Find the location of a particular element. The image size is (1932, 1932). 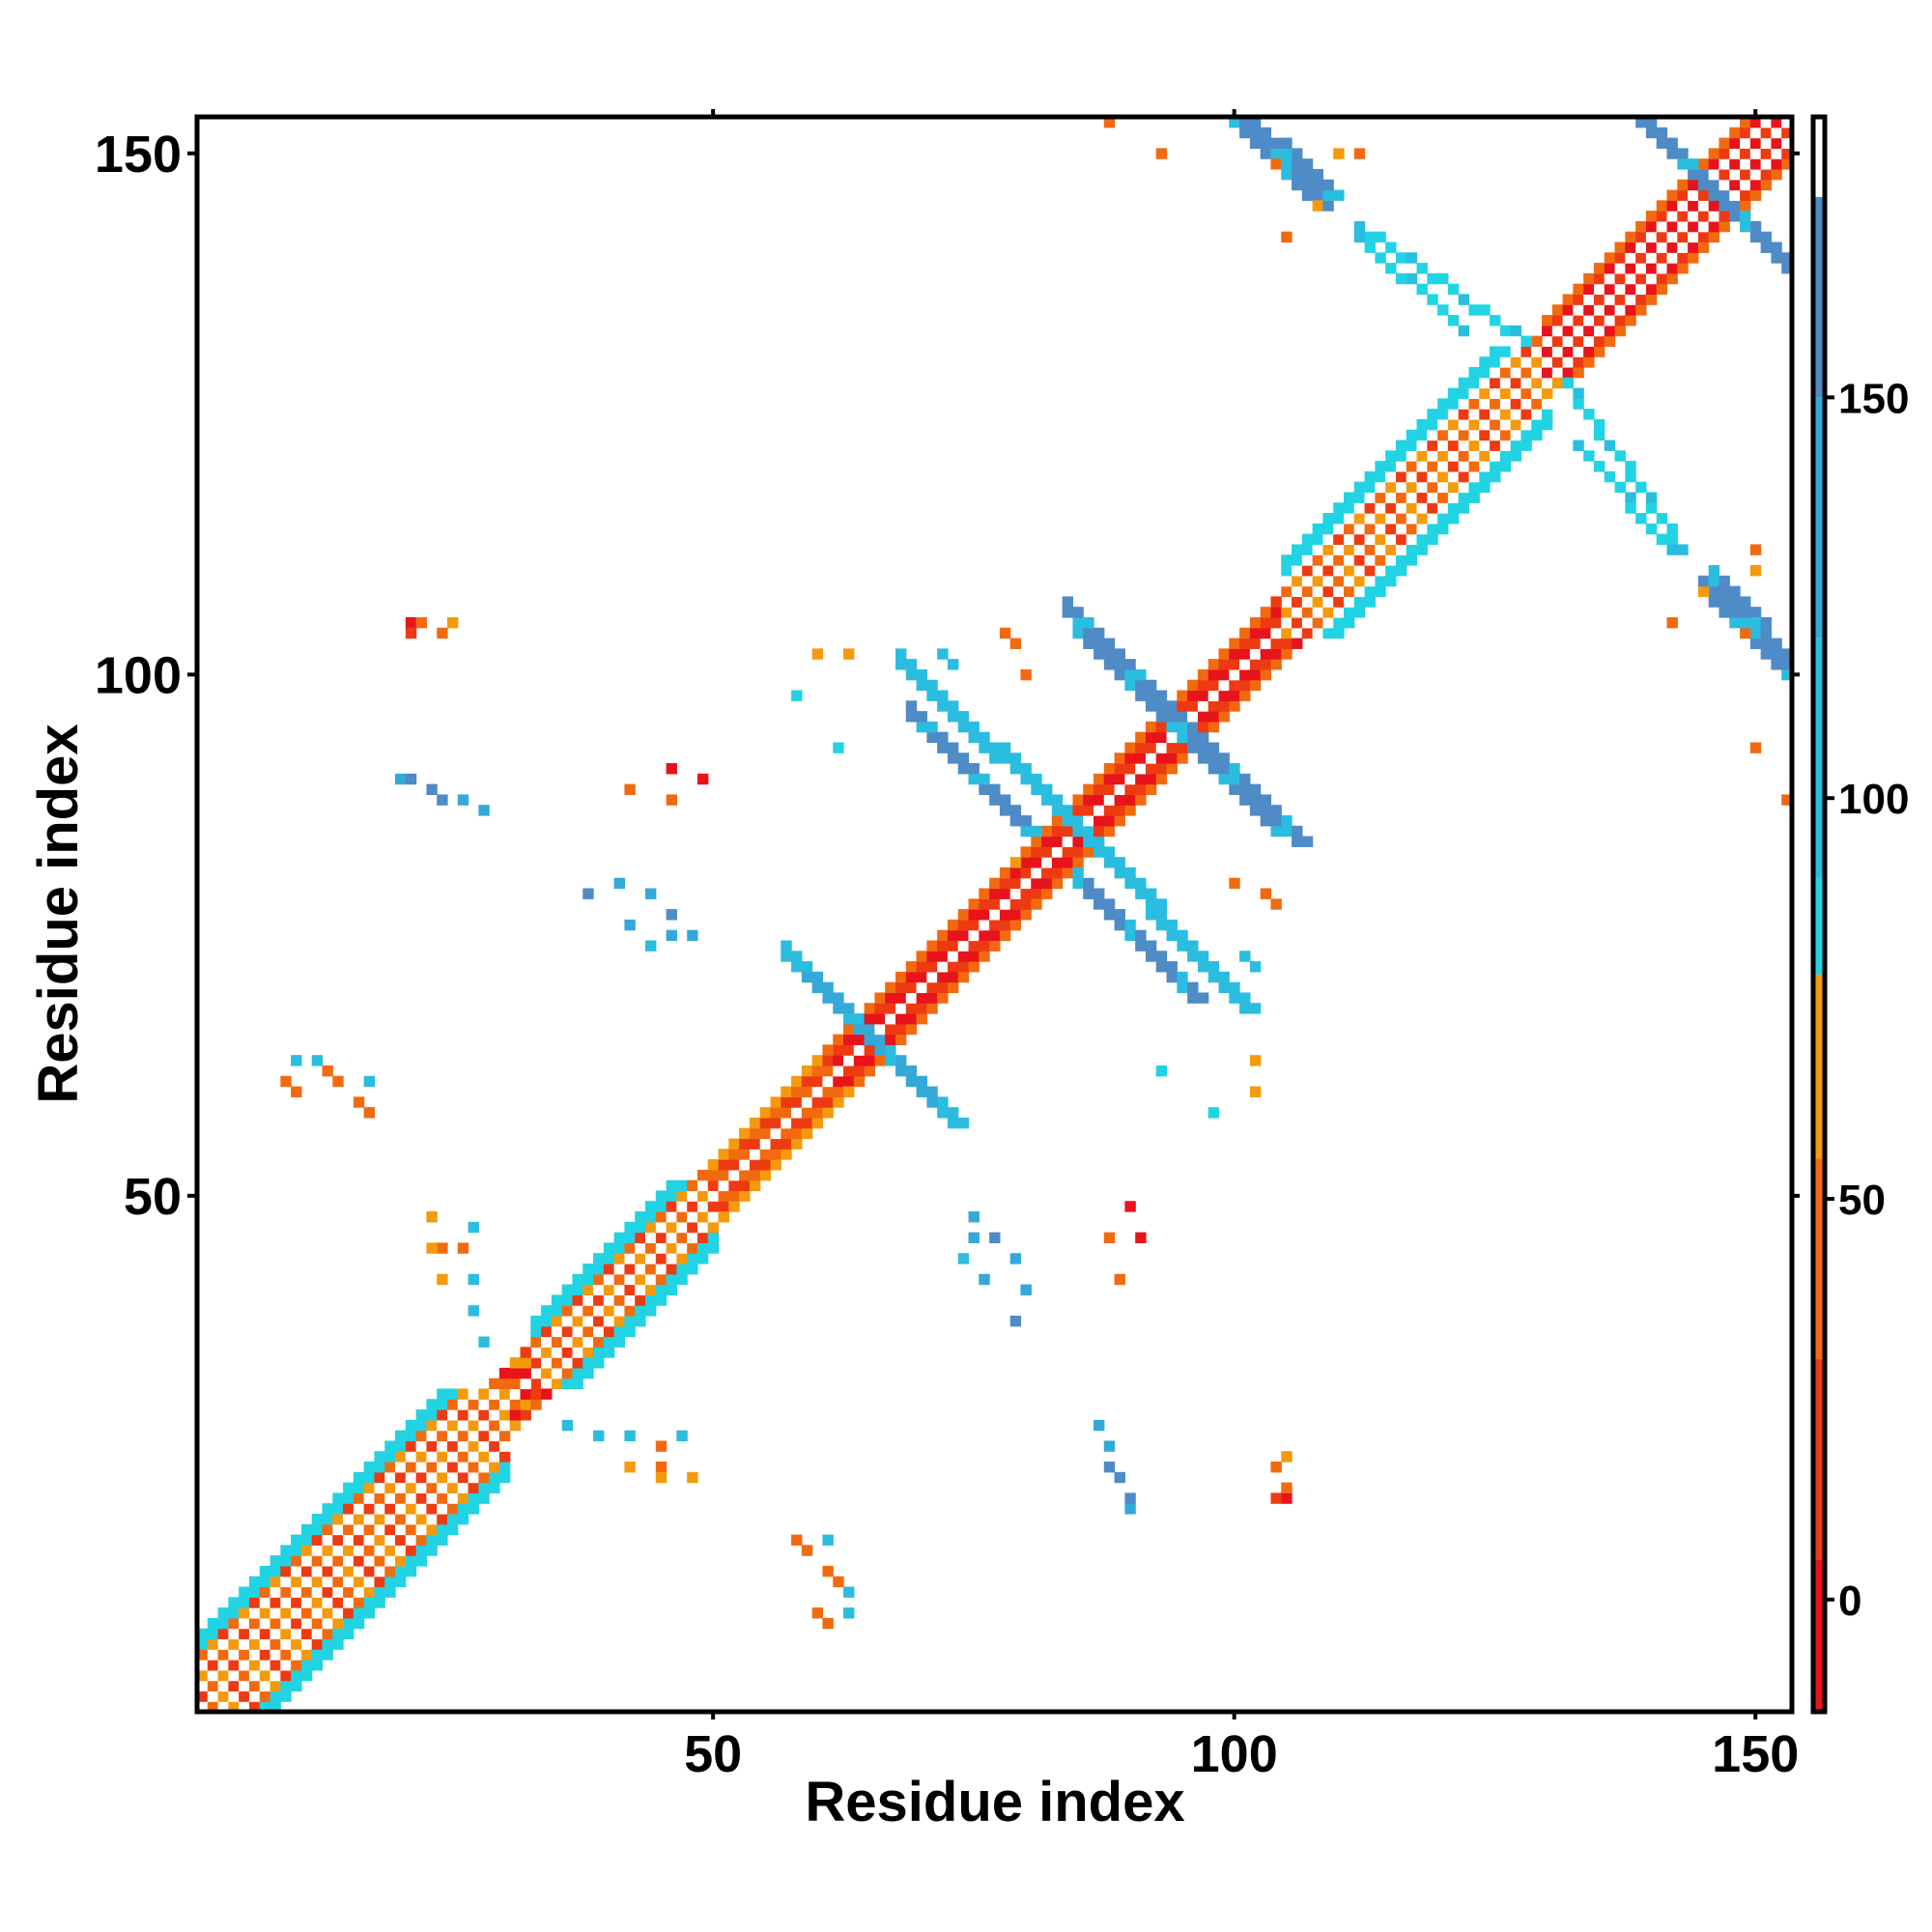

colorbar is located at coordinates (1819, 914).